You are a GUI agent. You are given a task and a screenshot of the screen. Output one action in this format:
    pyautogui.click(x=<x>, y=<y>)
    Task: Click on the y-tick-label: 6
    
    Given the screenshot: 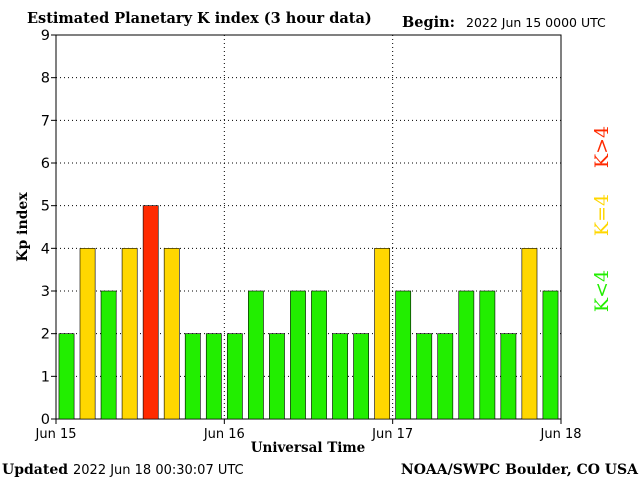 What is the action you would take?
    pyautogui.click(x=45, y=164)
    